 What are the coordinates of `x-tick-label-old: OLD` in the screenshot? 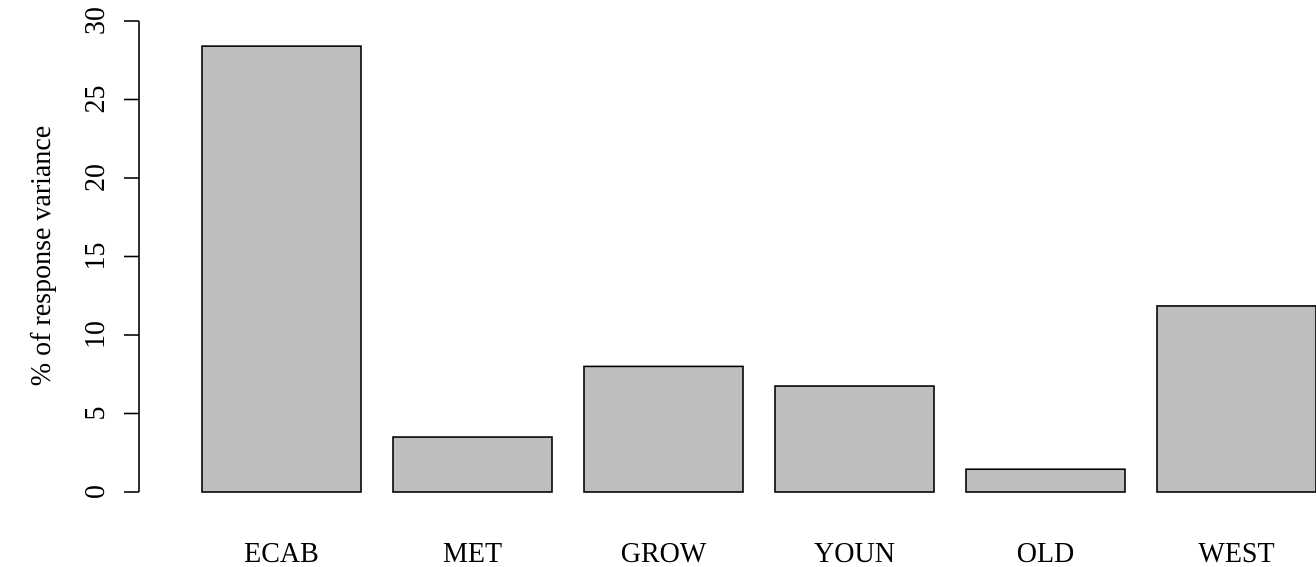 It's located at (1046, 552).